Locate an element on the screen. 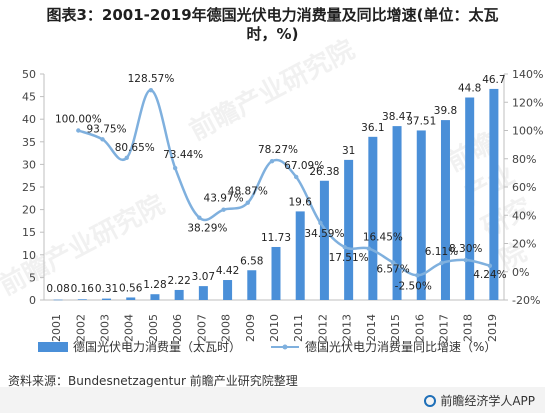  bar-value-label: 0.08 is located at coordinates (57, 289).